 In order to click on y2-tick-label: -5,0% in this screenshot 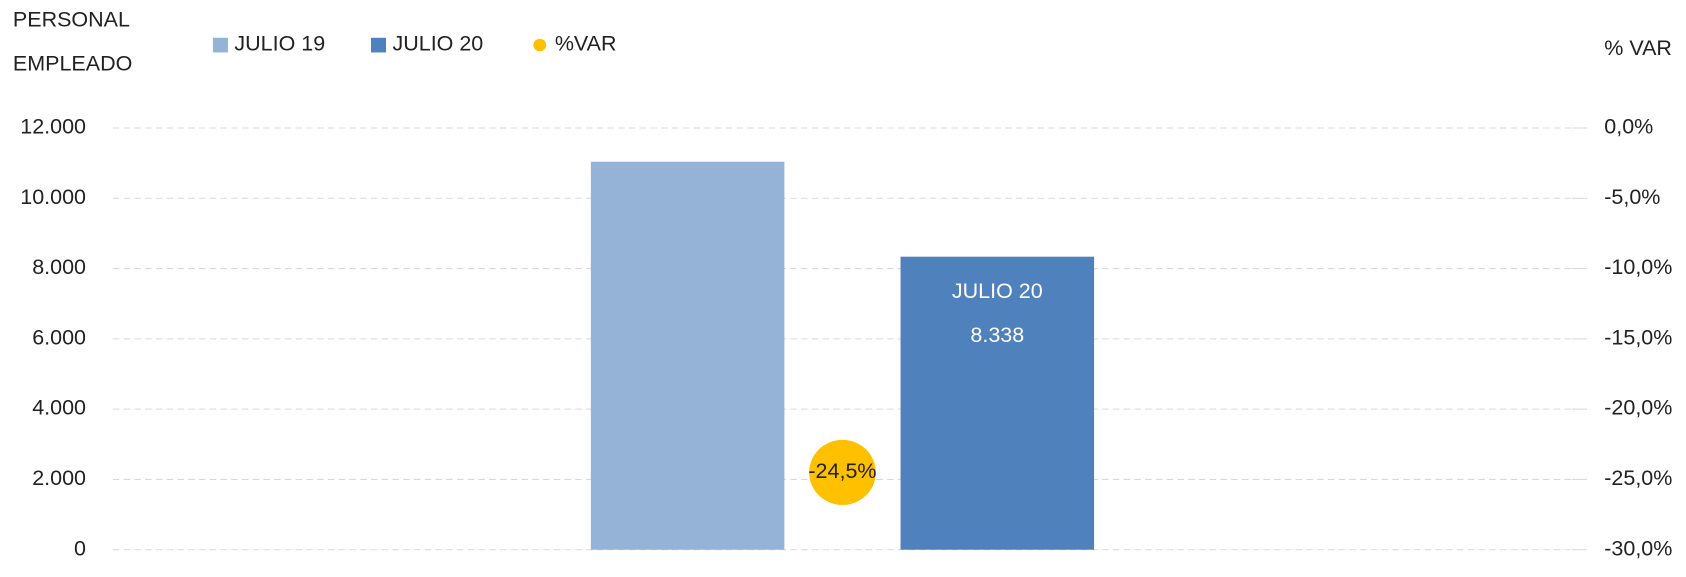, I will do `click(1632, 197)`.